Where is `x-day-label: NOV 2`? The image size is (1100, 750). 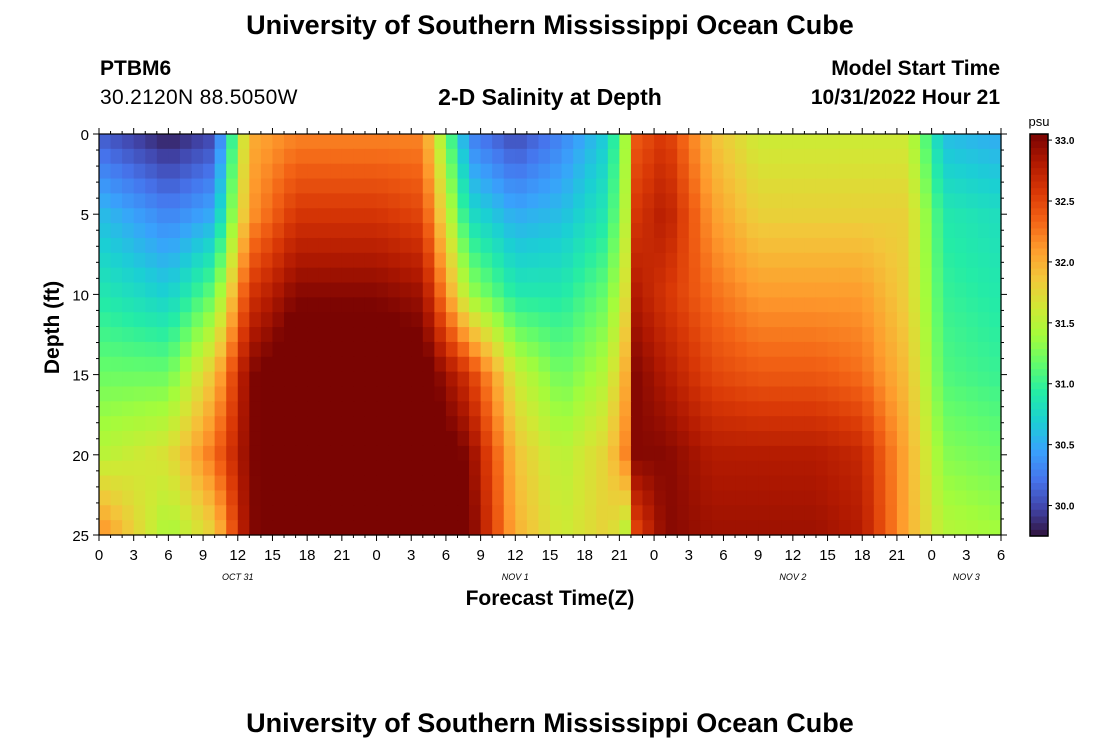
x-day-label: NOV 2 is located at coordinates (792, 577).